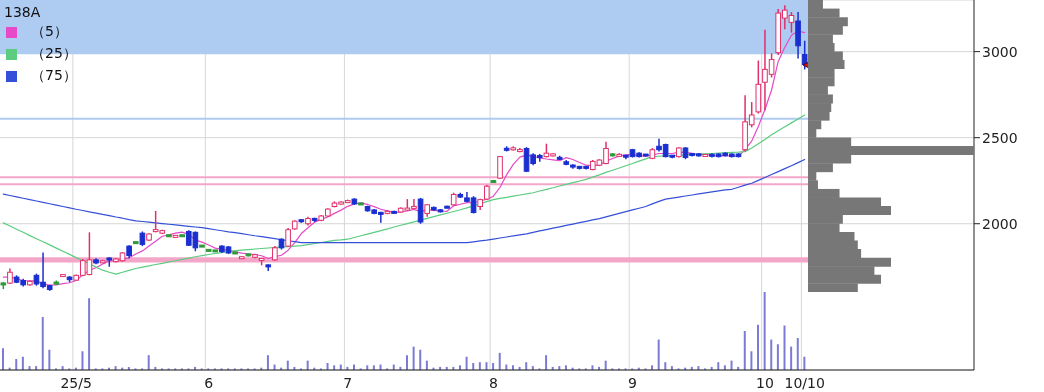 This screenshot has height=392, width=1044. Describe the element at coordinates (804, 382) in the screenshot. I see `x-tick-label: 10/10` at that location.